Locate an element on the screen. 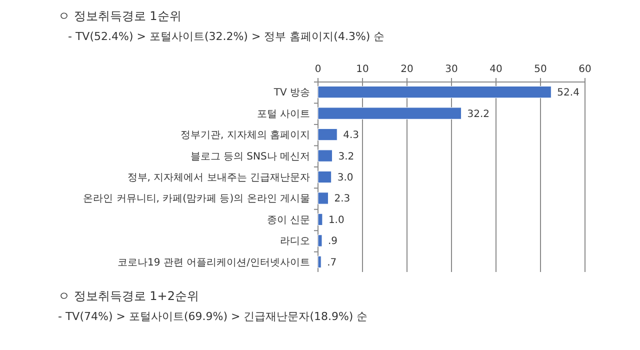  x-tick-label: 30 is located at coordinates (451, 69).